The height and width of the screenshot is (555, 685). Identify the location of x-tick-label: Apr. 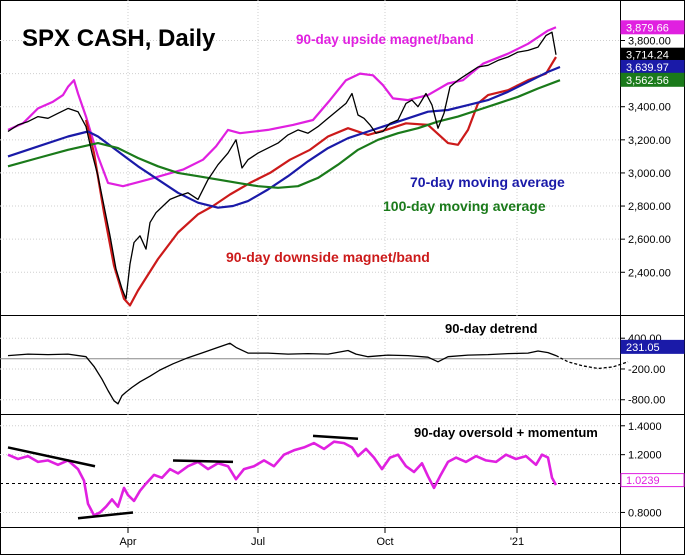
(127, 542).